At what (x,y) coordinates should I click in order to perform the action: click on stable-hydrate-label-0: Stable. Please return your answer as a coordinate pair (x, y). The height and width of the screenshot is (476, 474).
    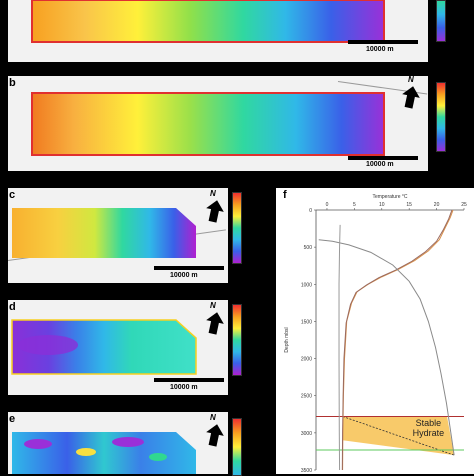
    Looking at the image, I should click on (429, 423).